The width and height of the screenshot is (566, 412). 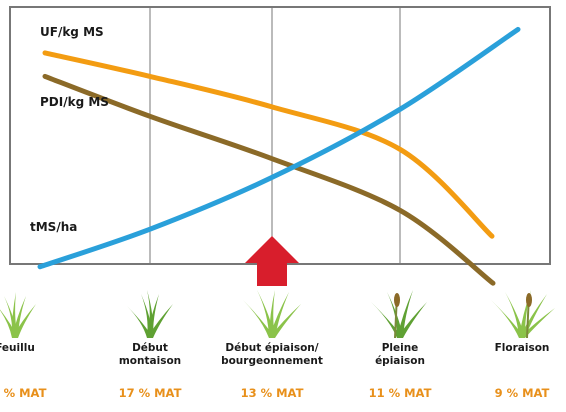 I want to click on stage-mat: 9 % MAT, so click(x=522, y=393).